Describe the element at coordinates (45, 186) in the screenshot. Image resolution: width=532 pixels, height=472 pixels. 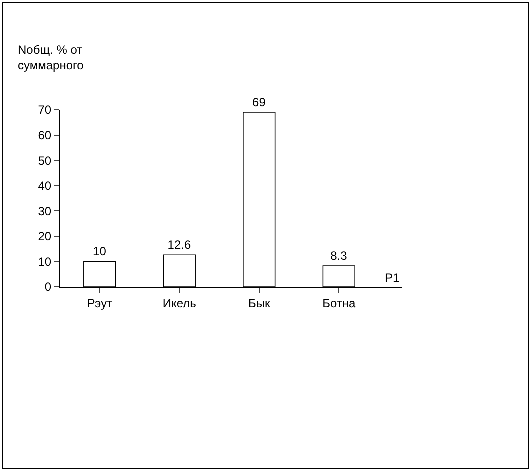
I see `y-tick-label: 40` at that location.